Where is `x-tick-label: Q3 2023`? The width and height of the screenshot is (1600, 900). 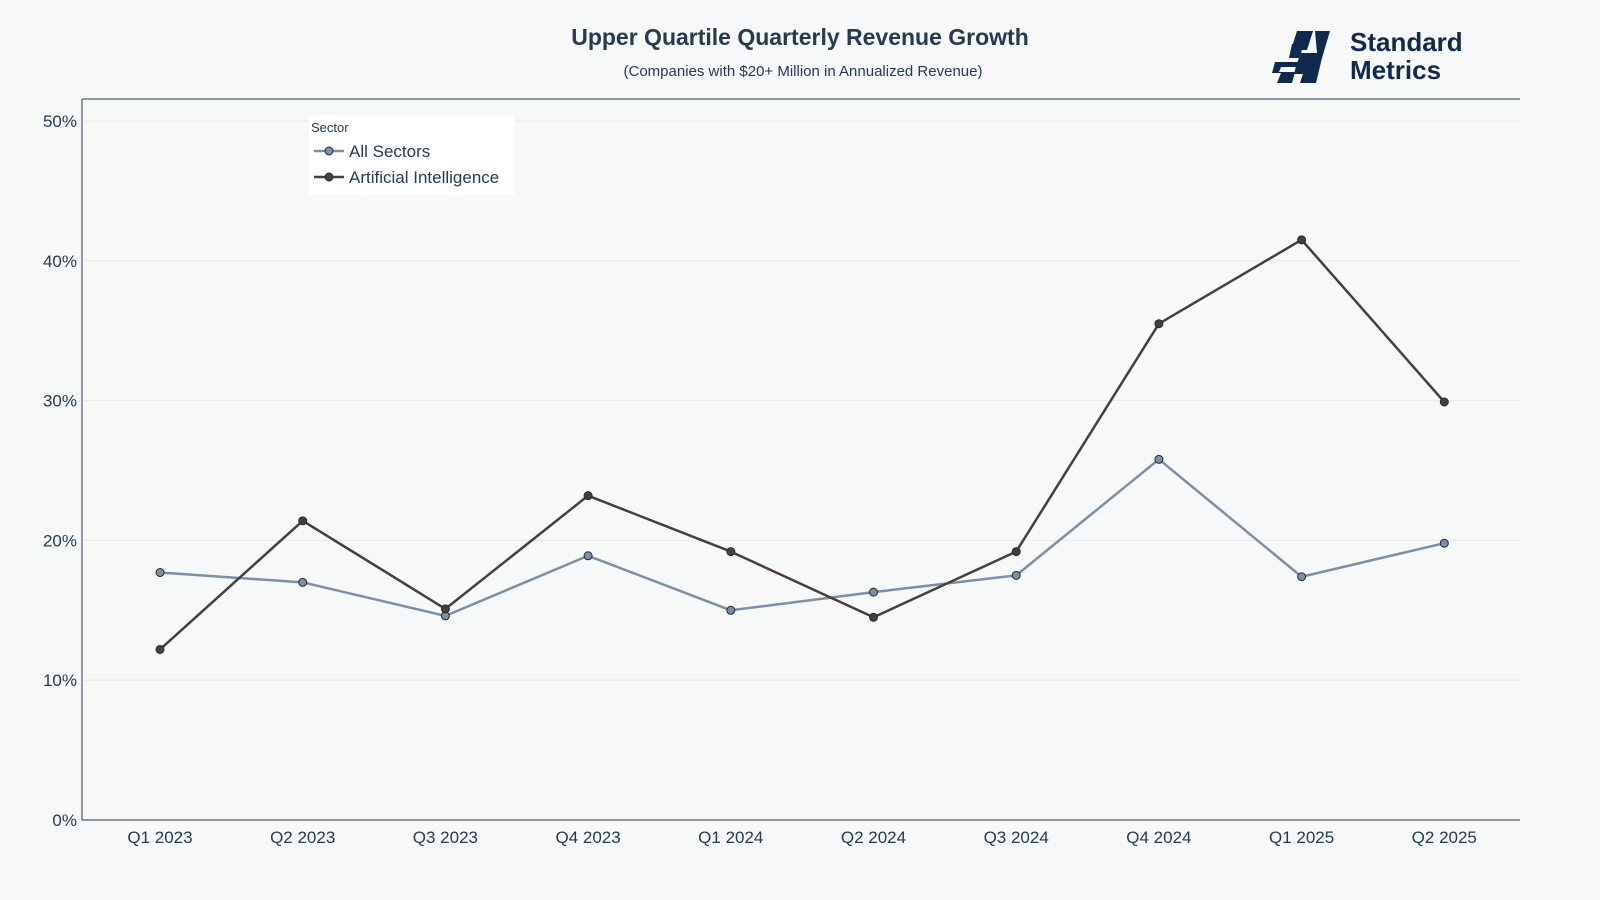
x-tick-label: Q3 2023 is located at coordinates (445, 837).